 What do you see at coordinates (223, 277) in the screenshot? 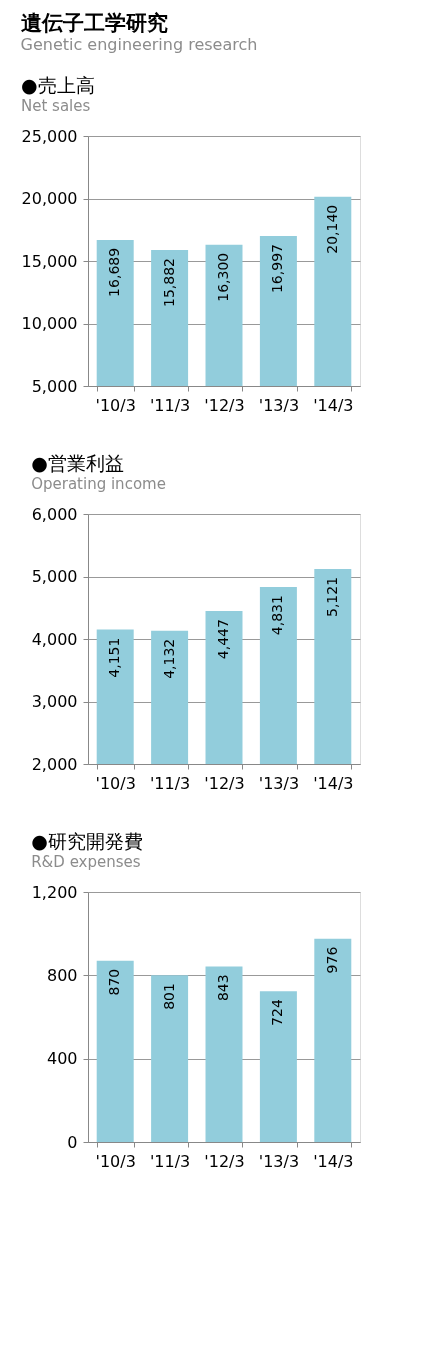
I see `data-label: 16,300` at bounding box center [223, 277].